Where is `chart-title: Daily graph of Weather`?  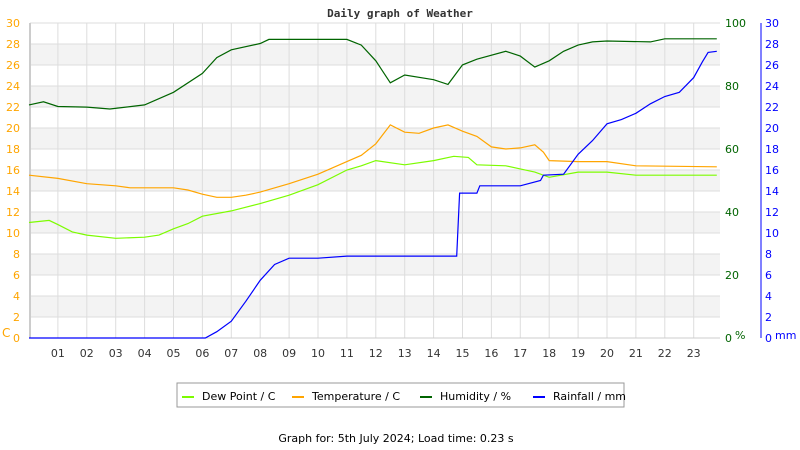 chart-title: Daily graph of Weather is located at coordinates (400, 13).